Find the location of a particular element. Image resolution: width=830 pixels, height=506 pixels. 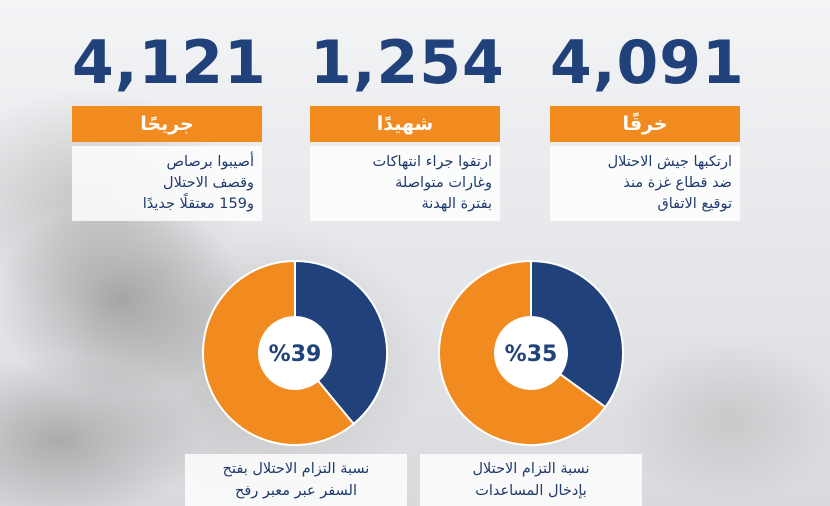

desc-line: ارتكبها جيش الاحتلال is located at coordinates (669, 162).